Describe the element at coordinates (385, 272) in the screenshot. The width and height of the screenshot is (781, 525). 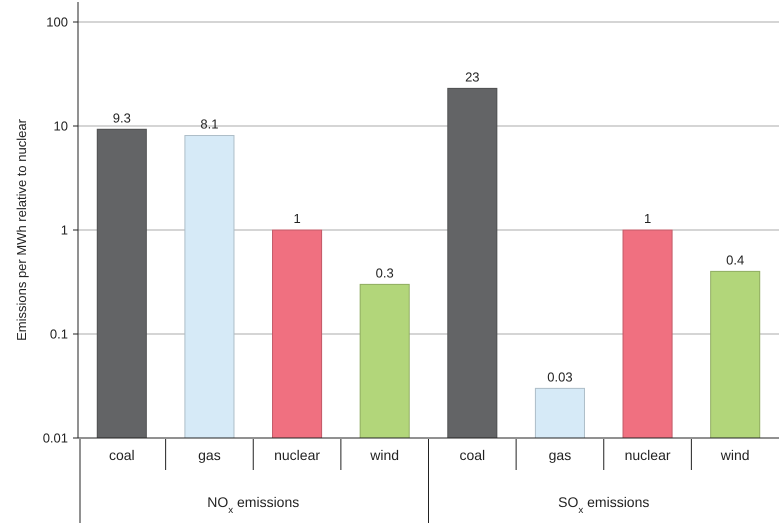
I see `data-label: 0.3` at that location.